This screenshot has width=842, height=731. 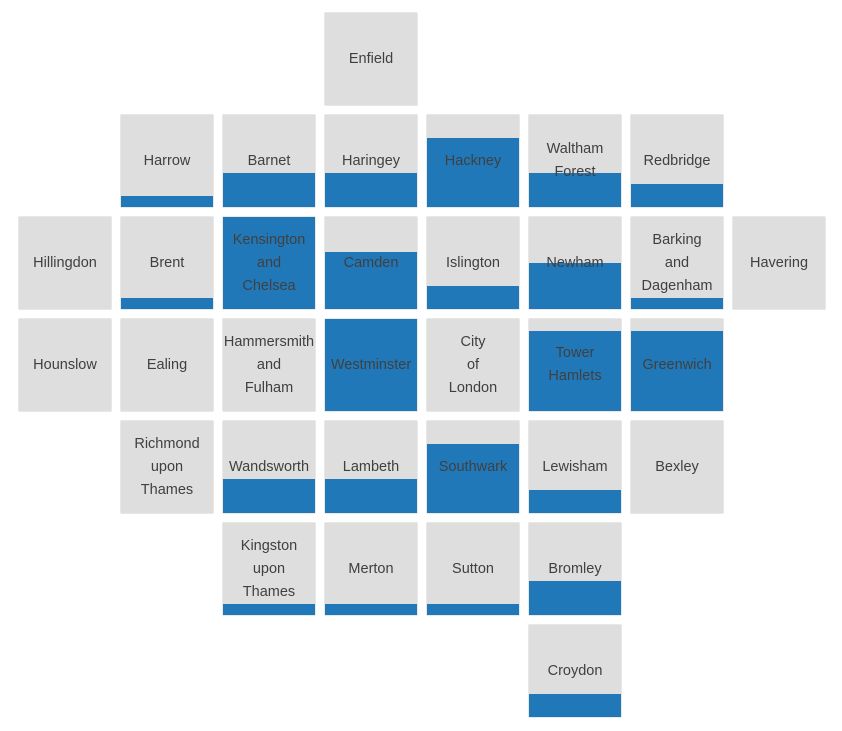 I want to click on tile-harrow: Harrow, so click(x=167, y=161).